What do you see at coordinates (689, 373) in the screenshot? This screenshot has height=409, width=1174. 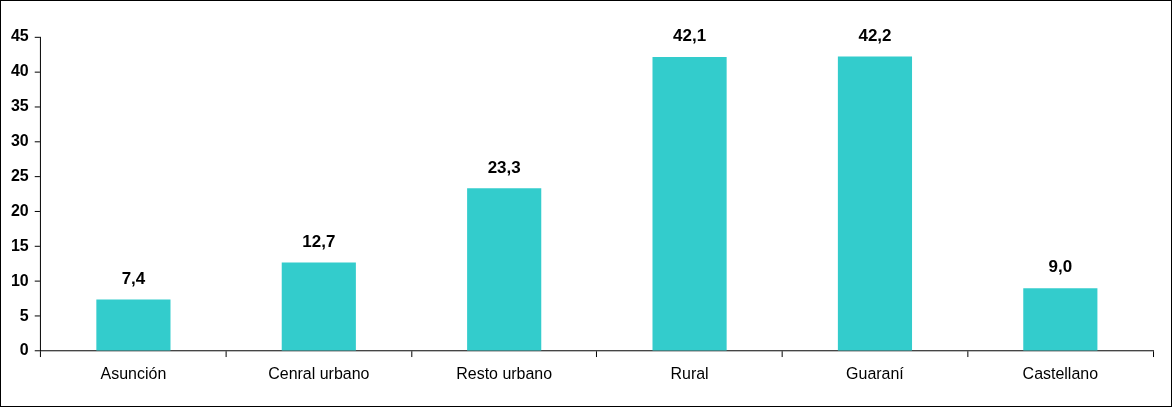 I see `x-tick-label: Rural` at bounding box center [689, 373].